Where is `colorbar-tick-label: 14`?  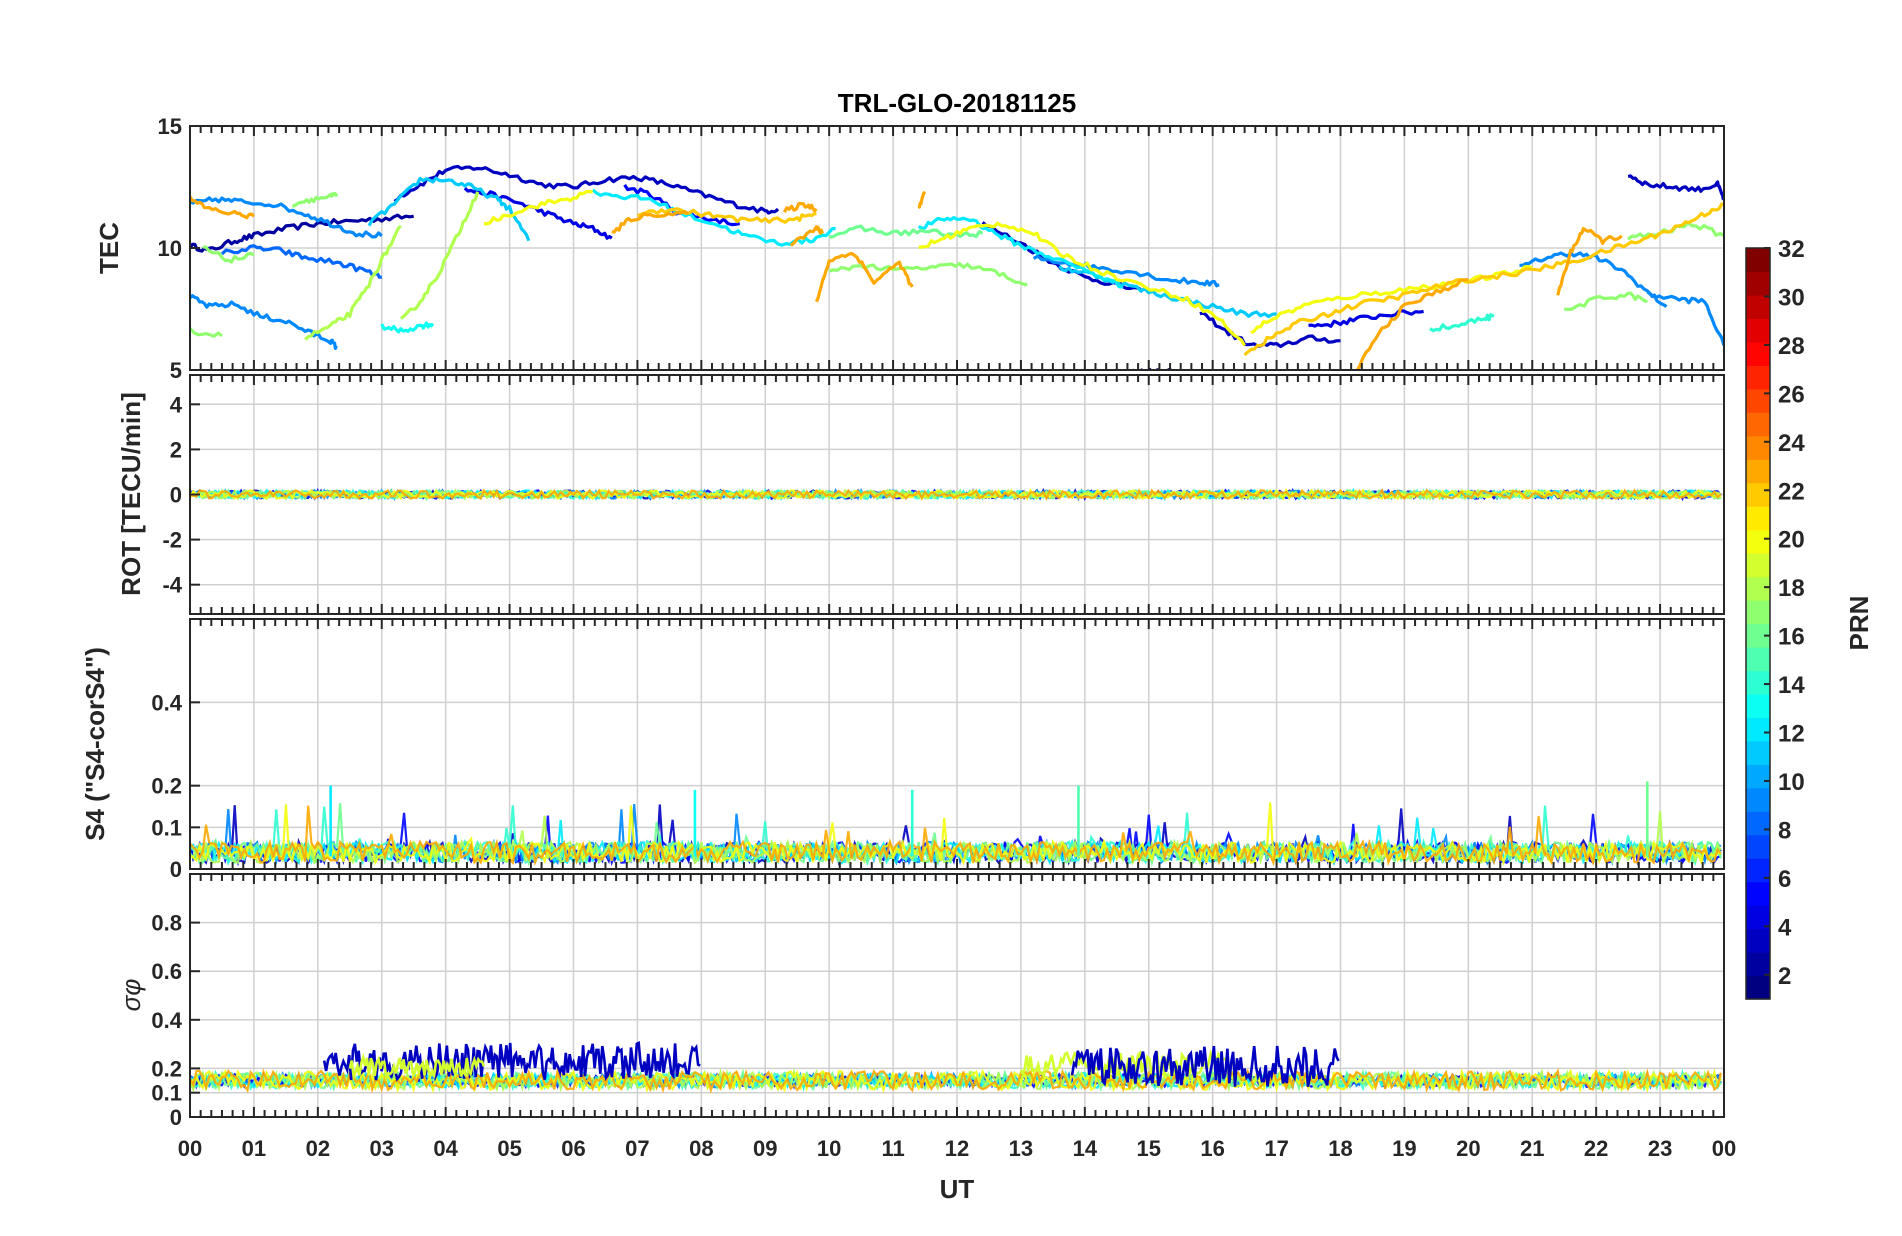
colorbar-tick-label: 14 is located at coordinates (1791, 685).